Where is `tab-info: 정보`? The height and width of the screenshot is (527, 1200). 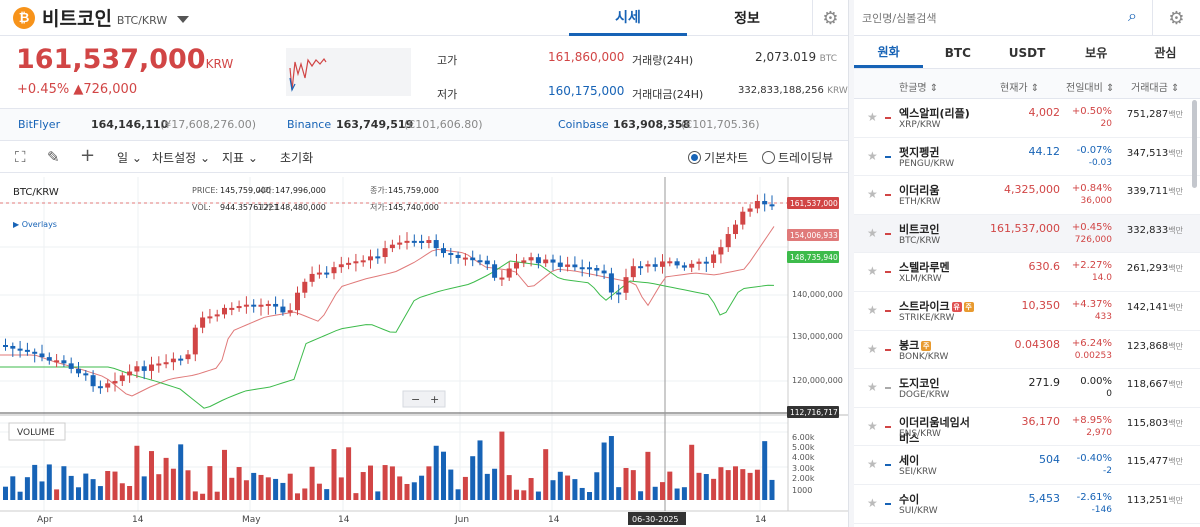
tab-info: 정보 is located at coordinates (747, 19).